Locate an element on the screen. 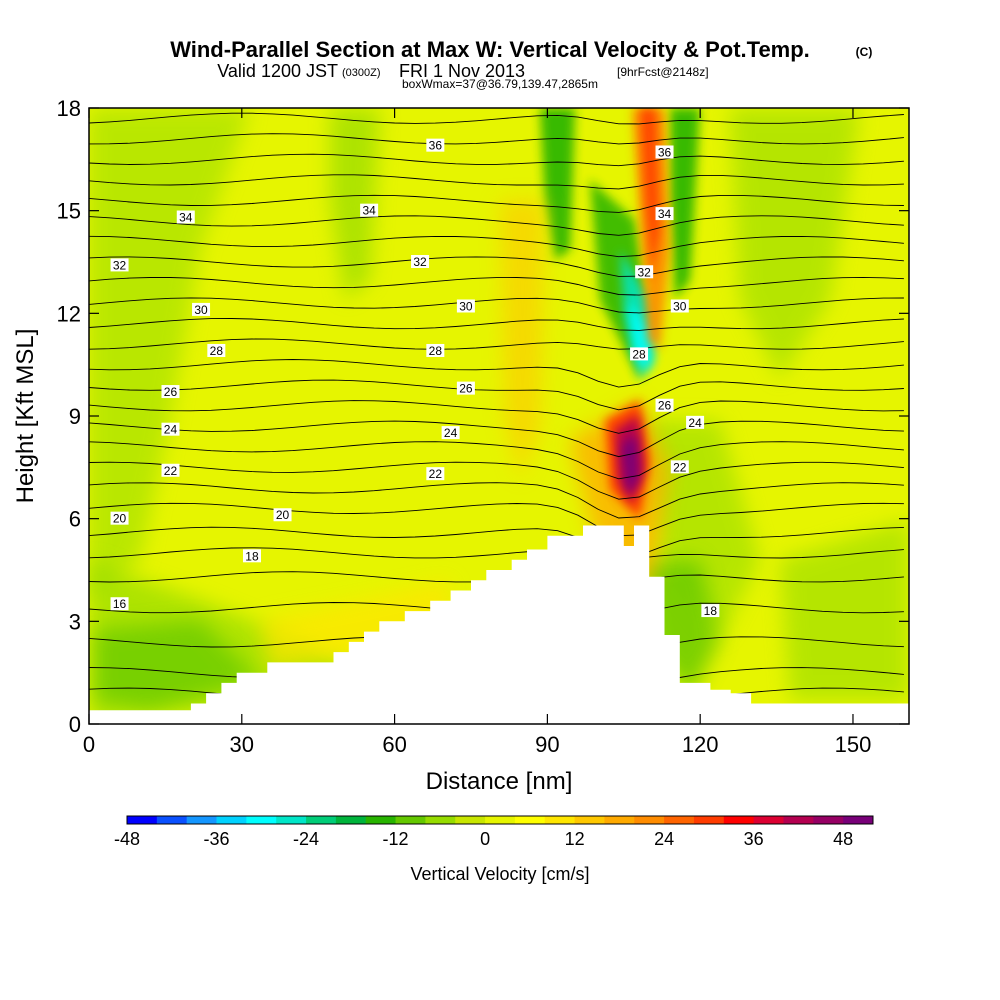 This screenshot has height=1000, width=1000. copyright-mark: (C) is located at coordinates (864, 52).